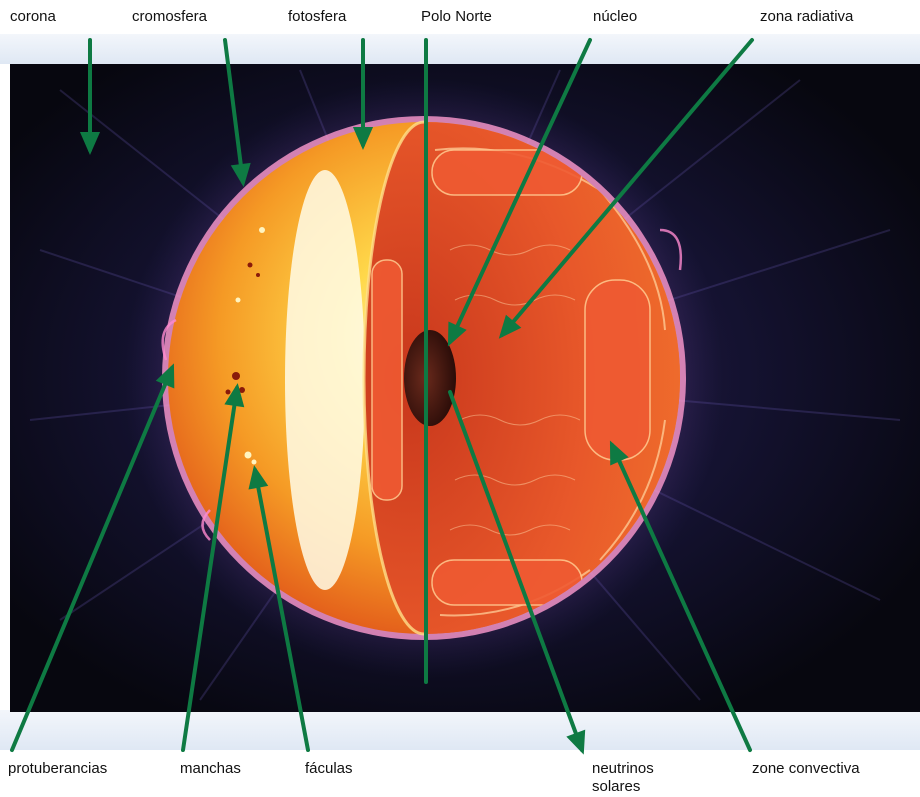  Describe the element at coordinates (520, 191) in the screenshot. I see `arrow-nucleo` at that location.